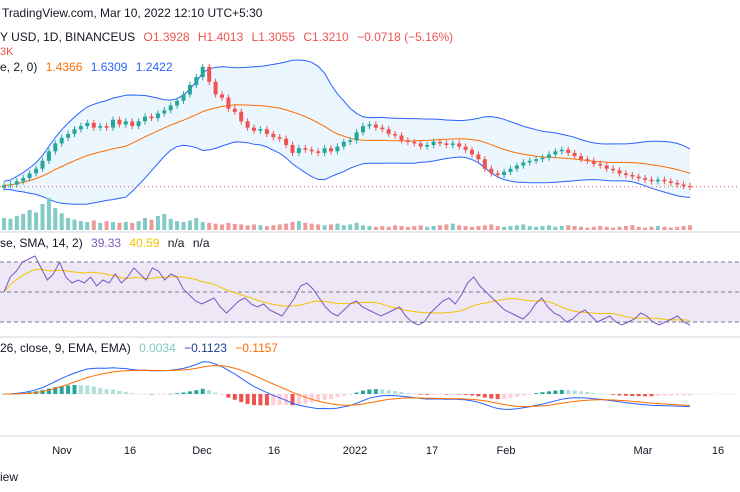  Describe the element at coordinates (68, 37) in the screenshot. I see `symbol-label: Y USD, 1D, BINANCEUS` at that location.